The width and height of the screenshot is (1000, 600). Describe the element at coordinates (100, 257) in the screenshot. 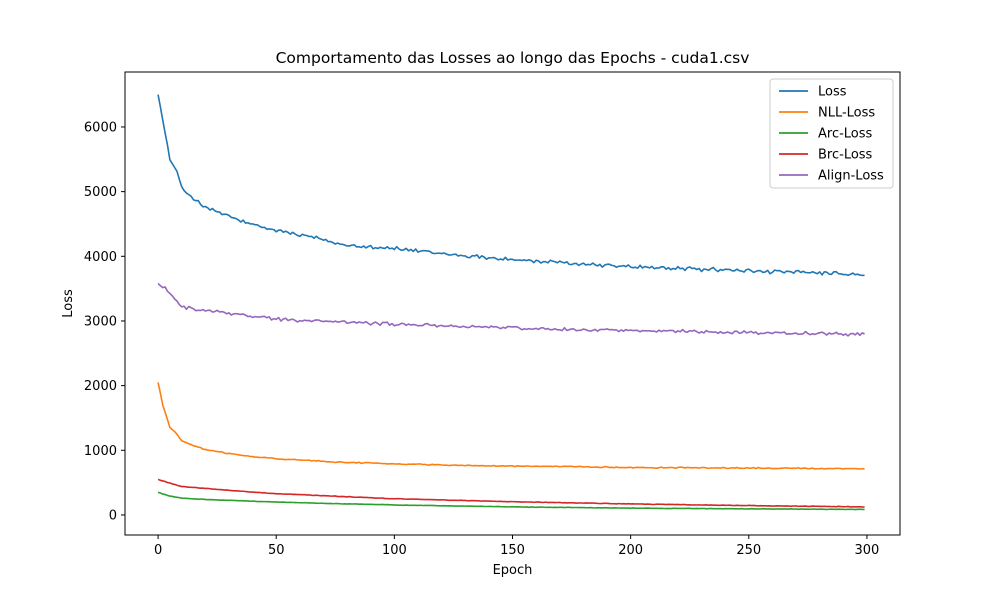

I see `y-tick-label: 4000` at that location.